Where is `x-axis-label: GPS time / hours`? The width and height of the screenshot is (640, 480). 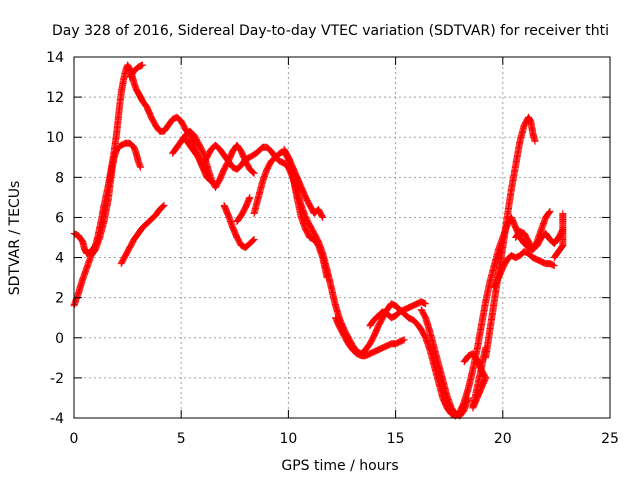
x-axis-label: GPS time / hours is located at coordinates (339, 466).